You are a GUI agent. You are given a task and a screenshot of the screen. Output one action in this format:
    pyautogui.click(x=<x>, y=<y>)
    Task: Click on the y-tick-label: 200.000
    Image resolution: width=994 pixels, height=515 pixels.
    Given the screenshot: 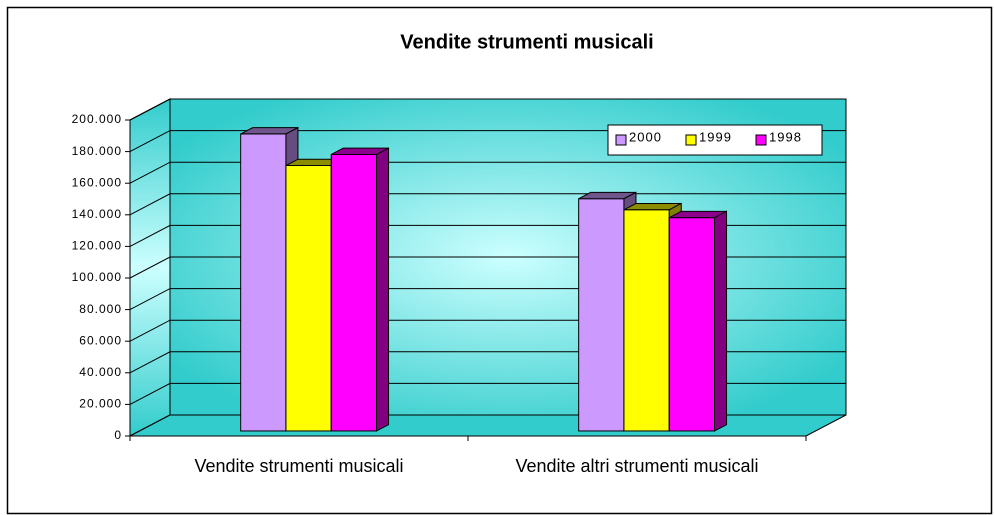 What is the action you would take?
    pyautogui.click(x=97, y=119)
    